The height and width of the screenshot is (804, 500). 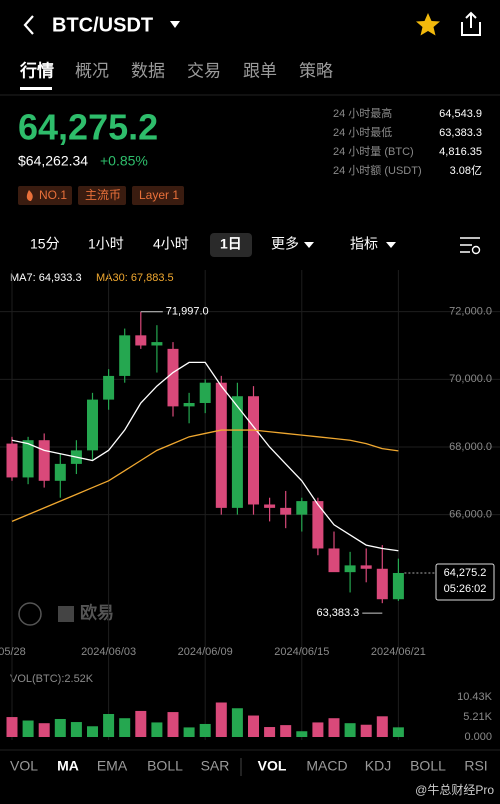 I want to click on tag: 主流币, so click(x=103, y=195).